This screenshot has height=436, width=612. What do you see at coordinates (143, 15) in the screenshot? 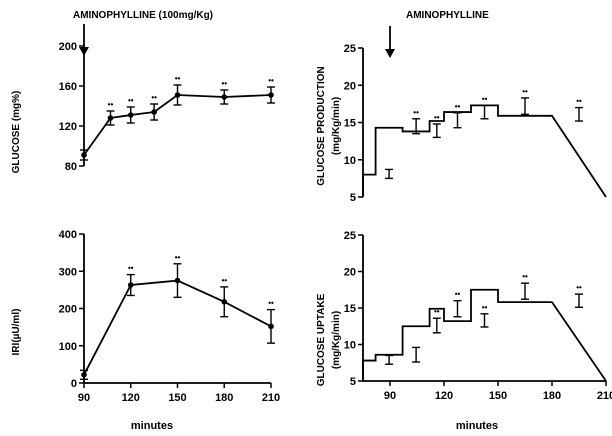
I see `aminophylline-annotation: AMINOPHYLLINE (100mg/Kg)` at bounding box center [143, 15].